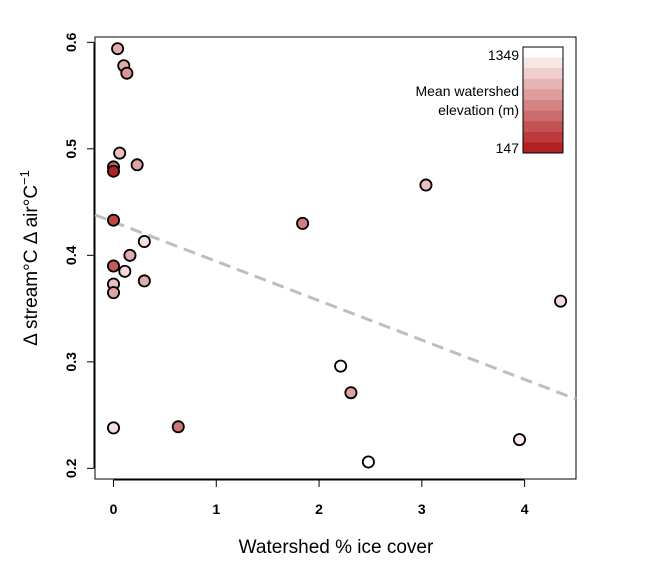  I want to click on x-axis: 0 1 2 3 4, so click(319, 498).